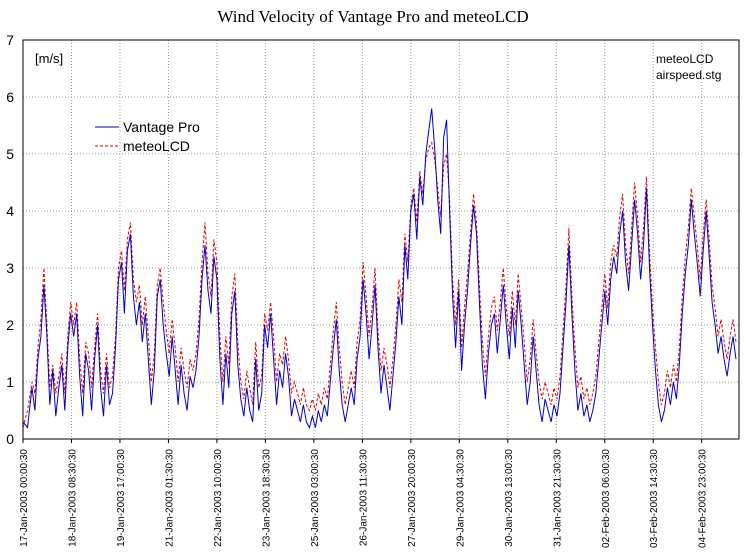 The width and height of the screenshot is (746, 559). Describe the element at coordinates (315, 498) in the screenshot. I see `x-tick-label: 25-Jan-2003 03:00:30` at that location.